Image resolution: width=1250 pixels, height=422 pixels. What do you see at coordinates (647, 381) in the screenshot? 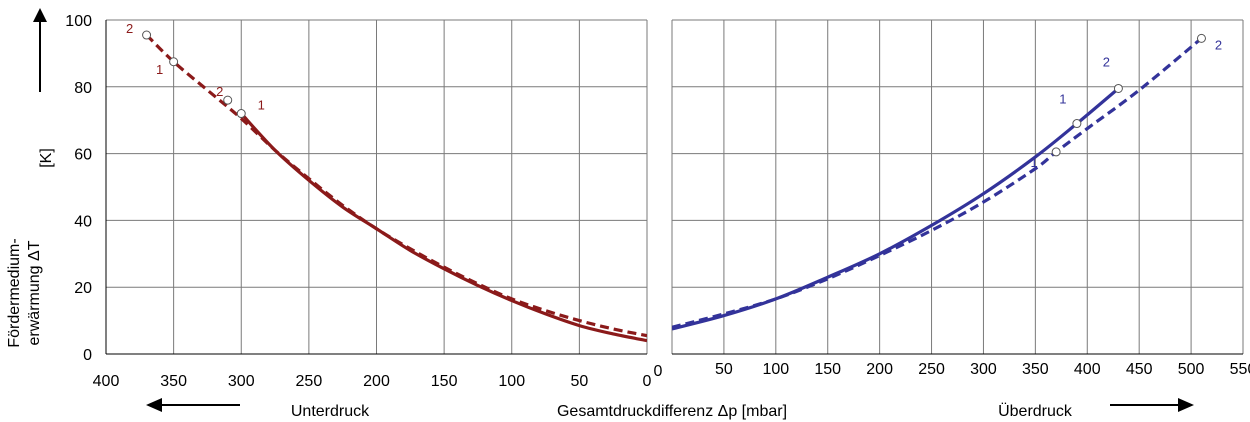
I see `x-tick-label-left: 0` at bounding box center [647, 381].